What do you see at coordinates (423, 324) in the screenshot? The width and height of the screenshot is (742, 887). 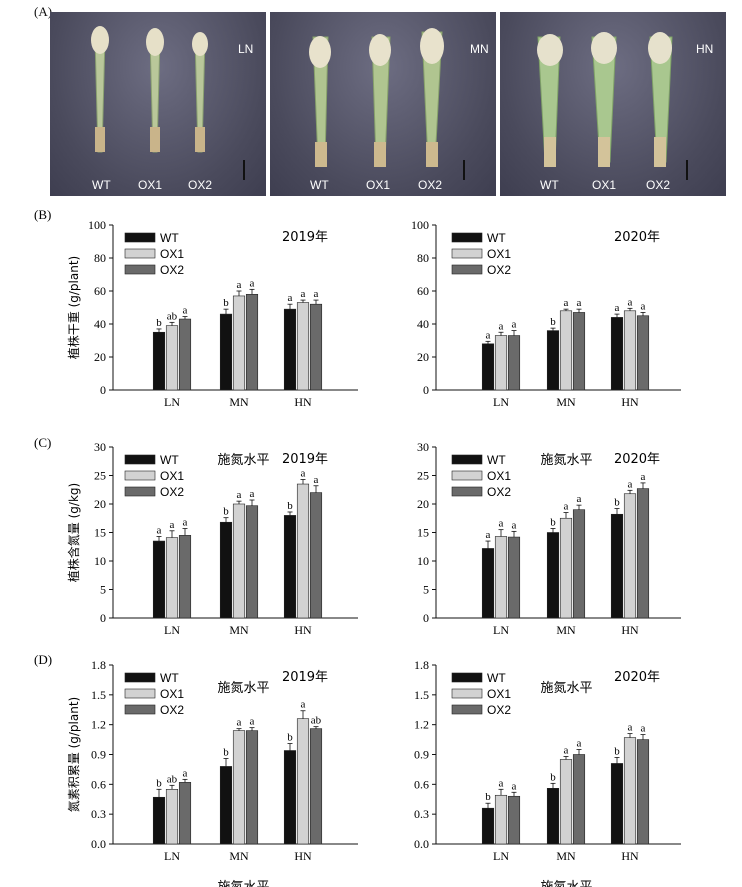 I see `y-tick-label: 40` at bounding box center [423, 324].